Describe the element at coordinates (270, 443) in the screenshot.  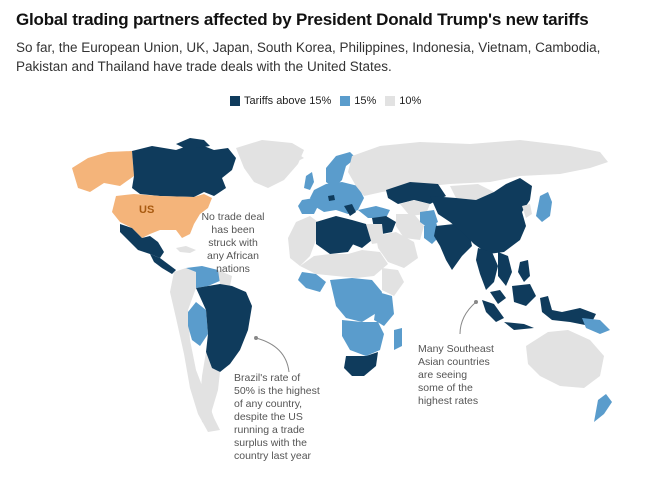
I see `brazil-annotation-line-6: surplus with the` at that location.